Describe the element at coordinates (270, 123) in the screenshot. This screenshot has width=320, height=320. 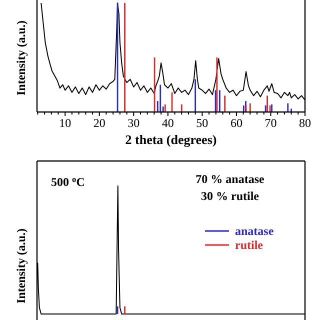
I see `x-tick-label: 70` at that location.